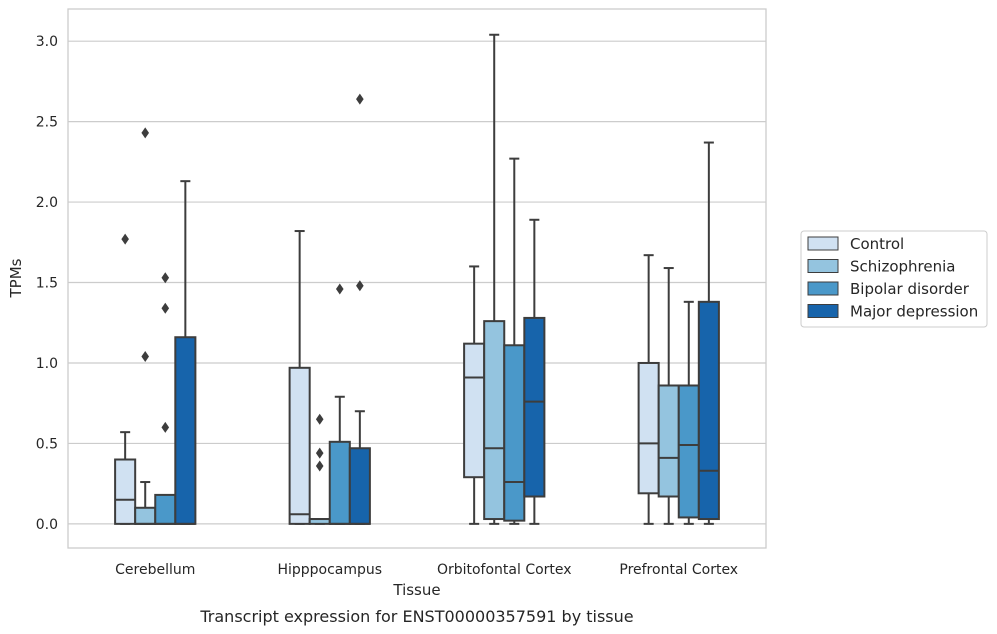 Image resolution: width=997 pixels, height=634 pixels. Describe the element at coordinates (910, 289) in the screenshot. I see `legend-label: Bipolar disorder` at that location.